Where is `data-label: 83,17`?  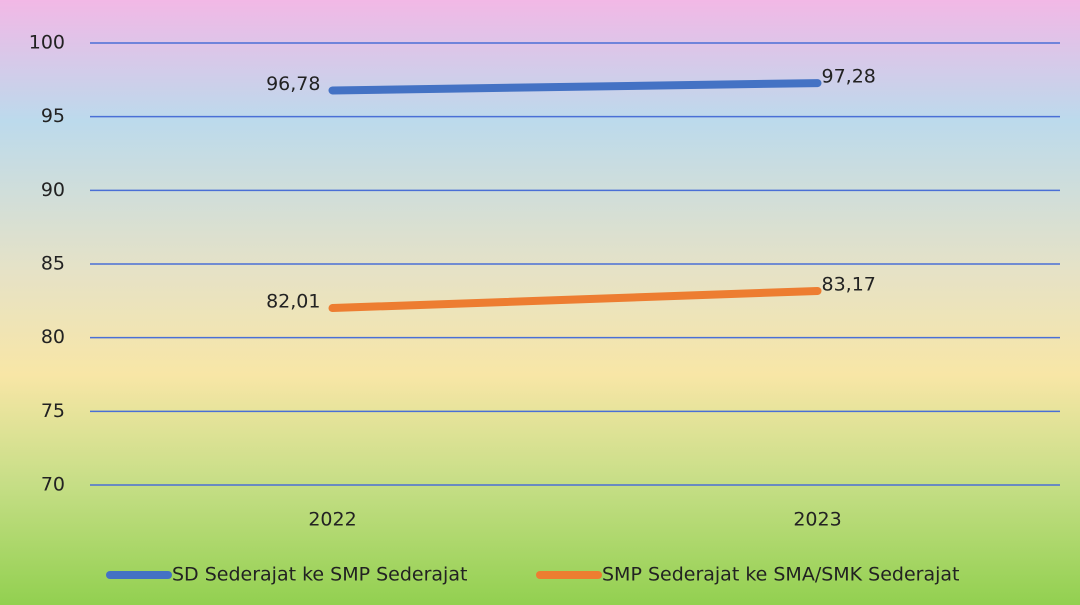 data-label: 83,17 is located at coordinates (849, 284).